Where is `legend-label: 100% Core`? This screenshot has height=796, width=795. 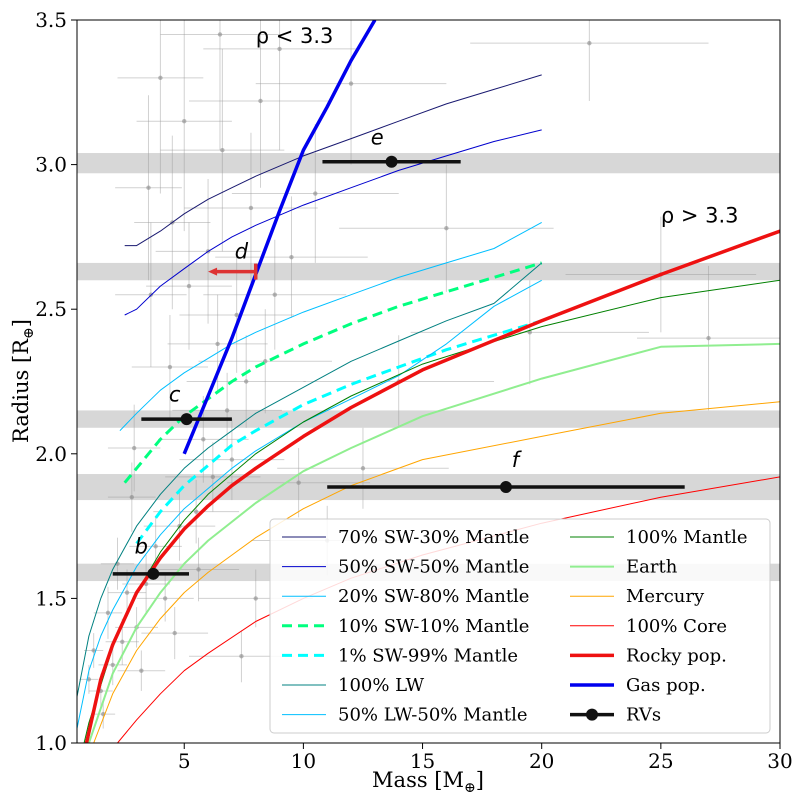 legend-label: 100% Core is located at coordinates (676, 626).